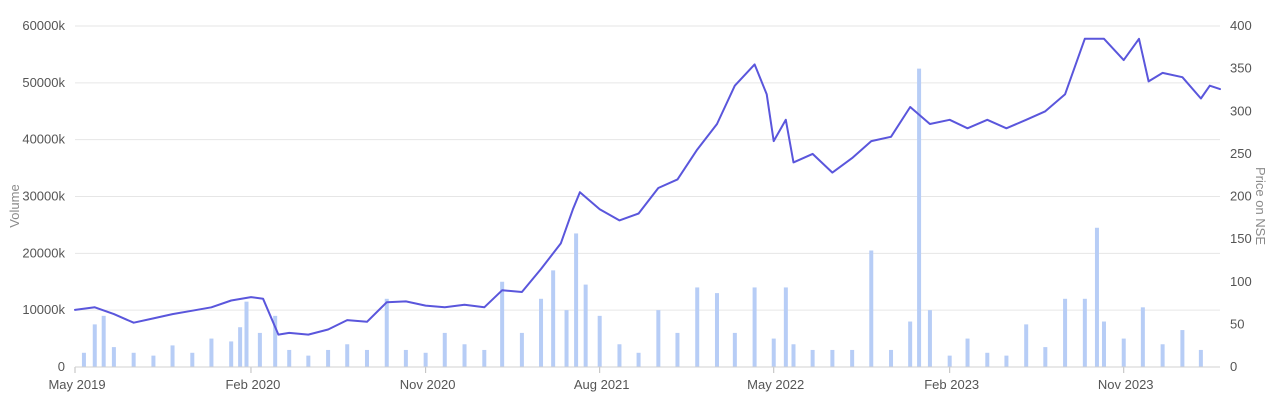 The width and height of the screenshot is (1280, 417). Describe the element at coordinates (775, 384) in the screenshot. I see `x-tick-label: May 2022` at that location.